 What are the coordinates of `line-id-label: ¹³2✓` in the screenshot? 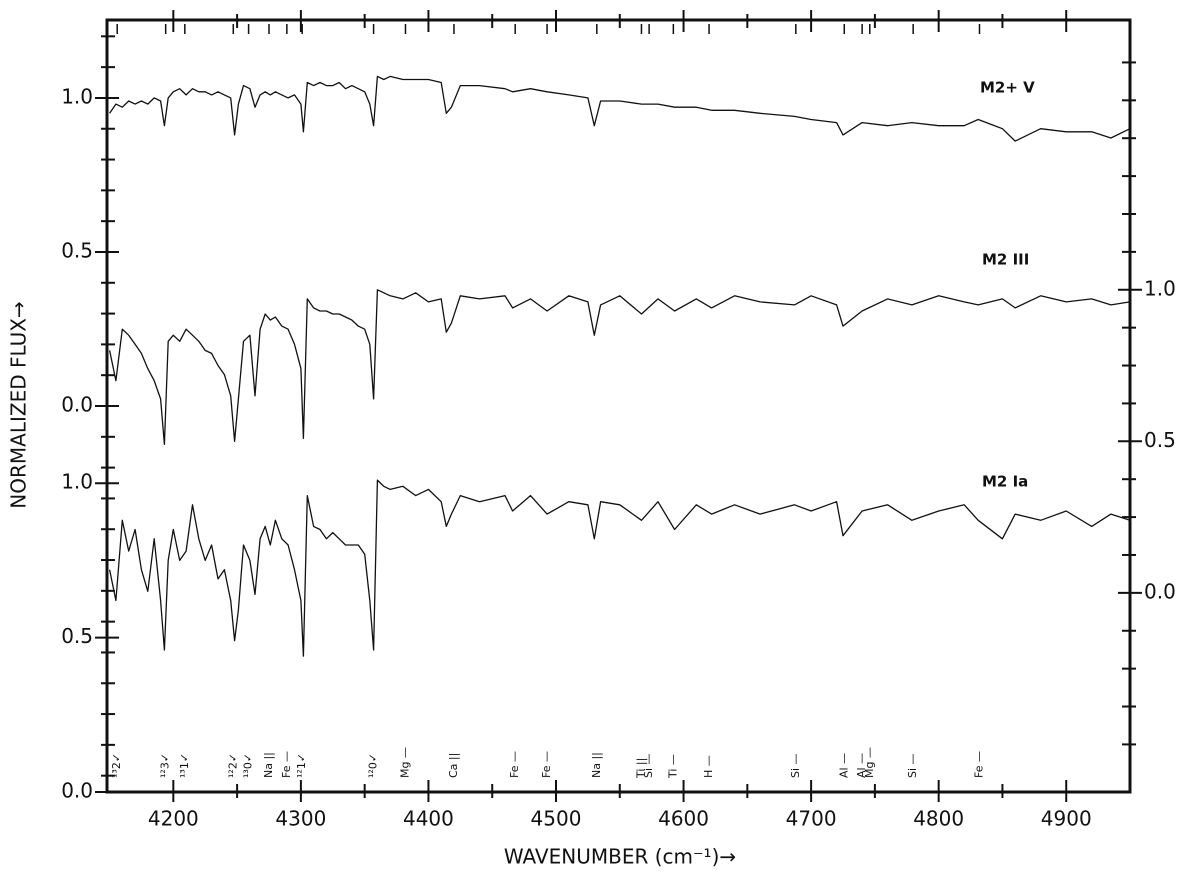 It's located at (116, 765).